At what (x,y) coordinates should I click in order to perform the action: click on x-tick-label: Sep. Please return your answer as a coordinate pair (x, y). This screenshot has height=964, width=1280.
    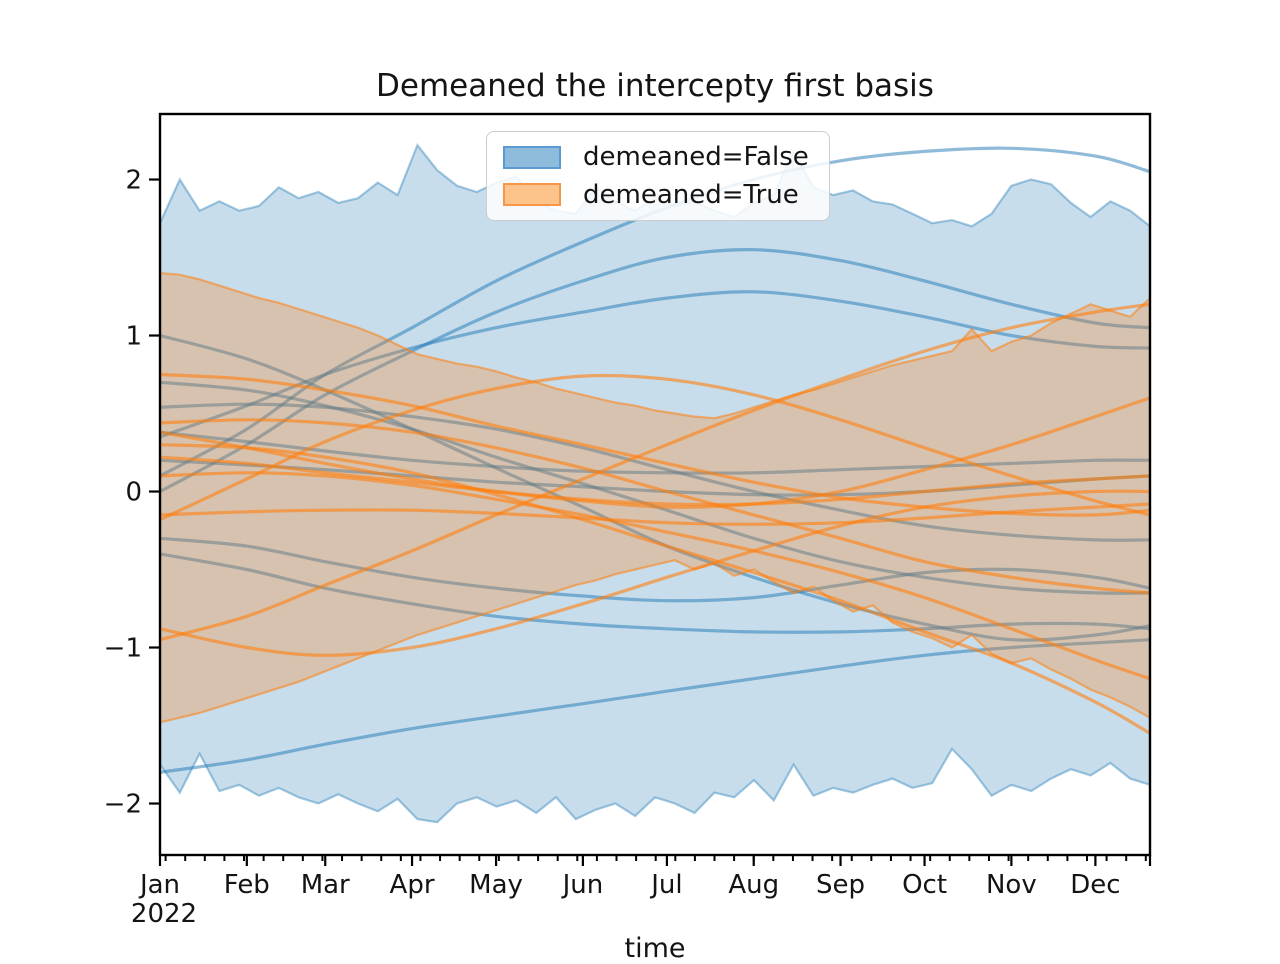
    Looking at the image, I should click on (840, 885).